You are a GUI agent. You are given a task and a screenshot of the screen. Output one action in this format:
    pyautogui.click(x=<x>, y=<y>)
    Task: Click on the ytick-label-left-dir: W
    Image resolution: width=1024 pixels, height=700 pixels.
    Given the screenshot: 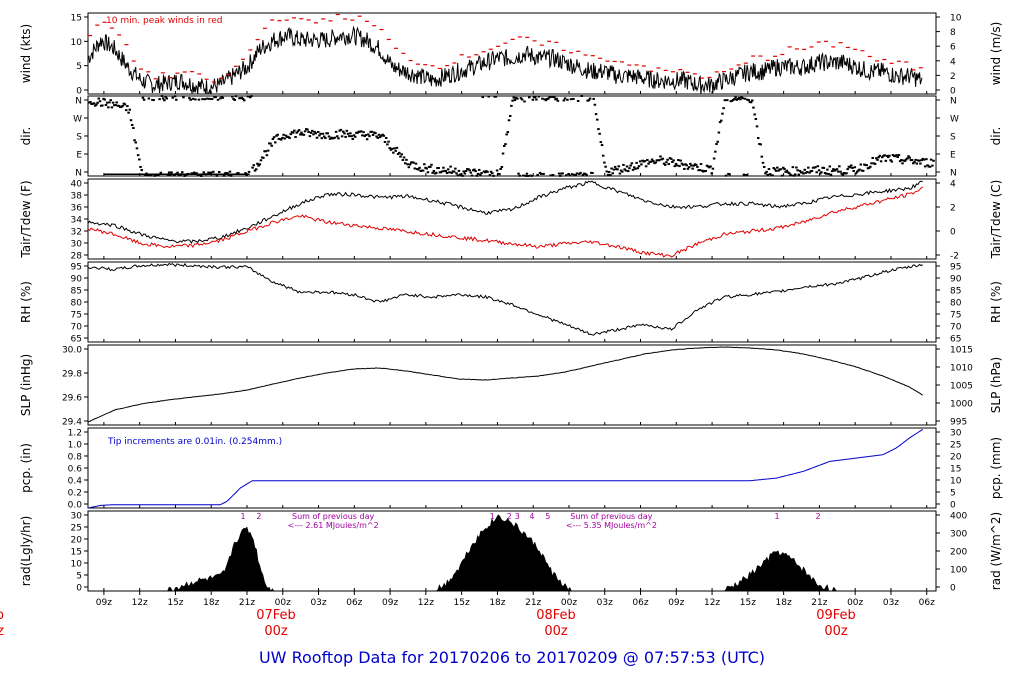 What is the action you would take?
    pyautogui.click(x=77, y=120)
    